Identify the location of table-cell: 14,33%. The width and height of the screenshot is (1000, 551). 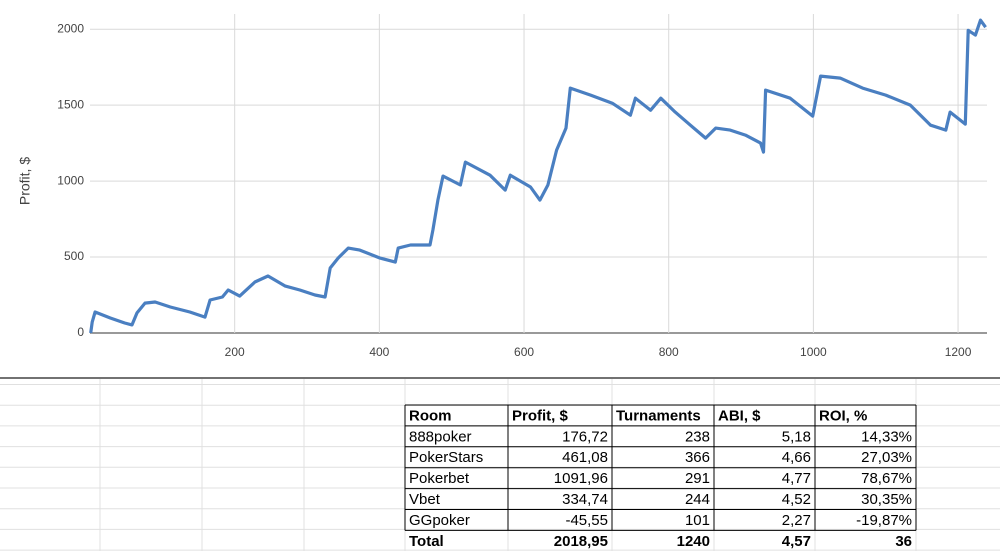
(886, 436).